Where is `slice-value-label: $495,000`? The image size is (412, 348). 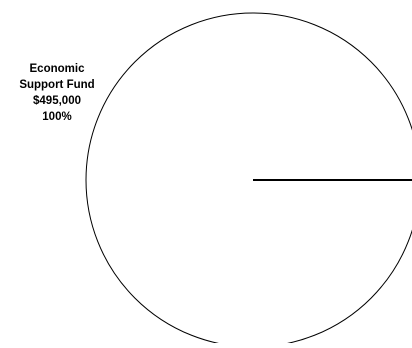
slice-value-label: $495,000 is located at coordinates (57, 101).